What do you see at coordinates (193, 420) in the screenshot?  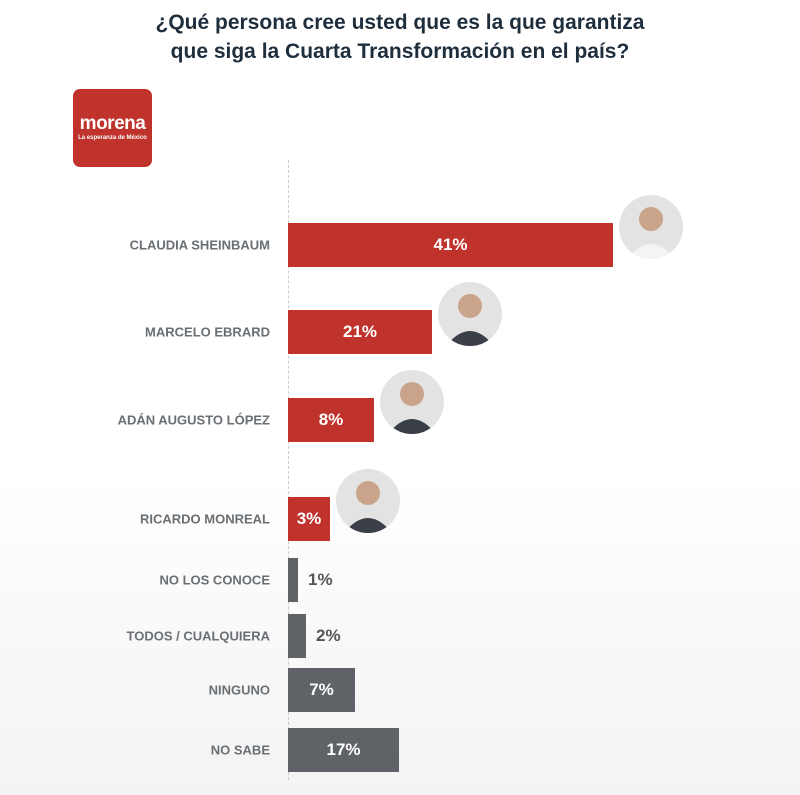 I see `category-label: ADÁN AUGUSTO LÓPEZ` at bounding box center [193, 420].